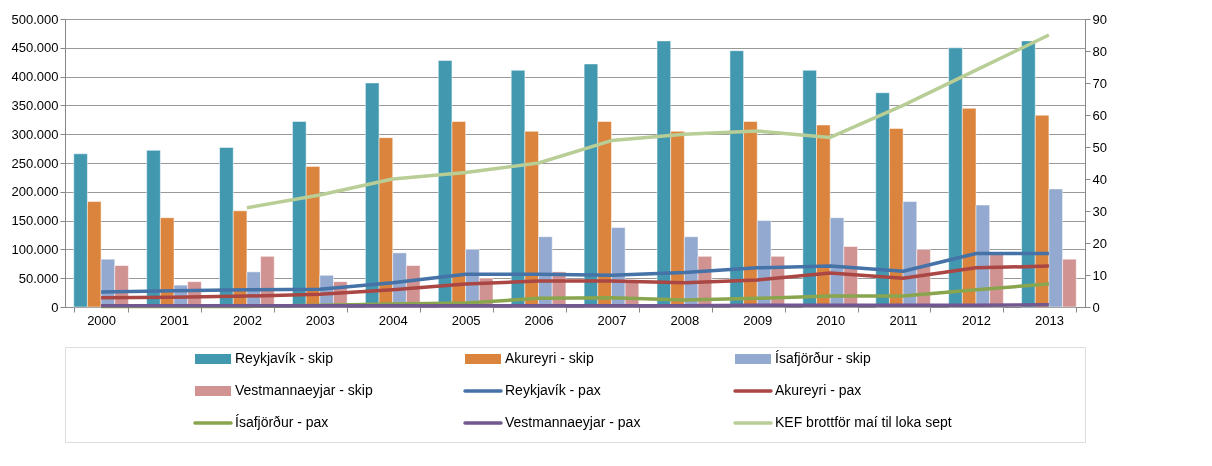 This screenshot has width=1212, height=466. I want to click on x-tick-label: 2002, so click(247, 320).